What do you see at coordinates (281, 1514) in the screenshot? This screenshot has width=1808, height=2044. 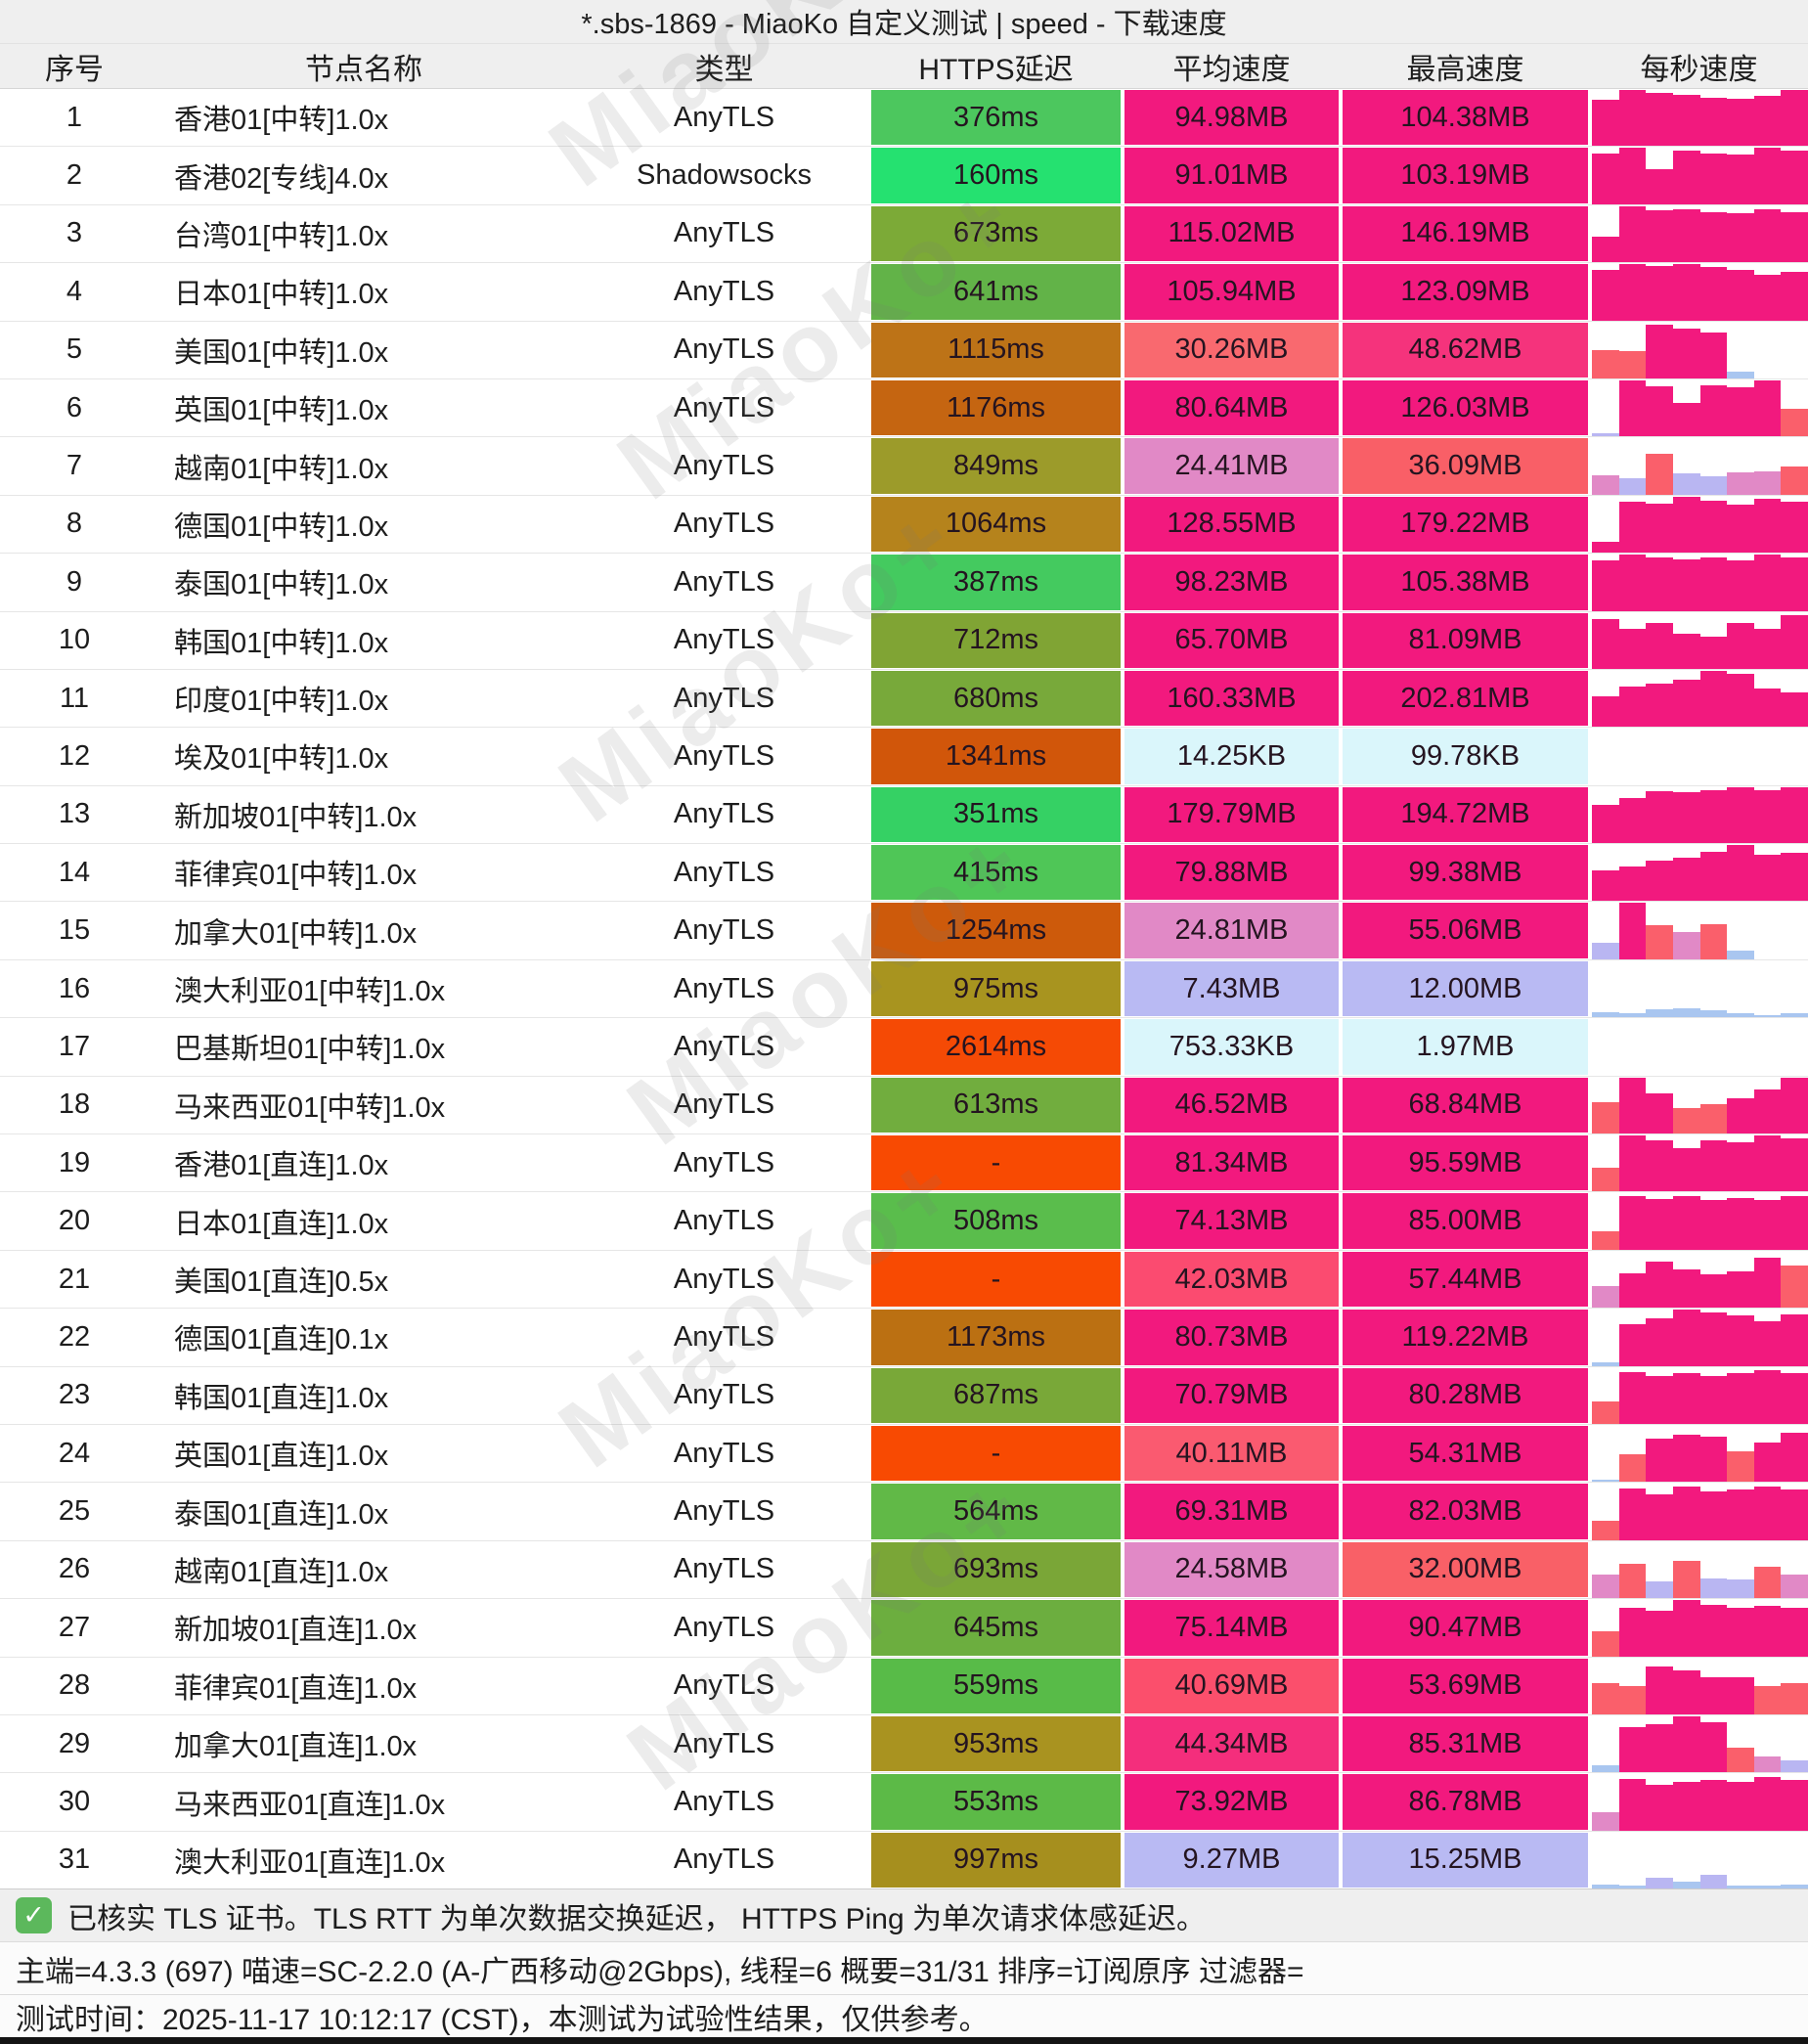 I see `node-name: 泰国01[直连]1.0x` at bounding box center [281, 1514].